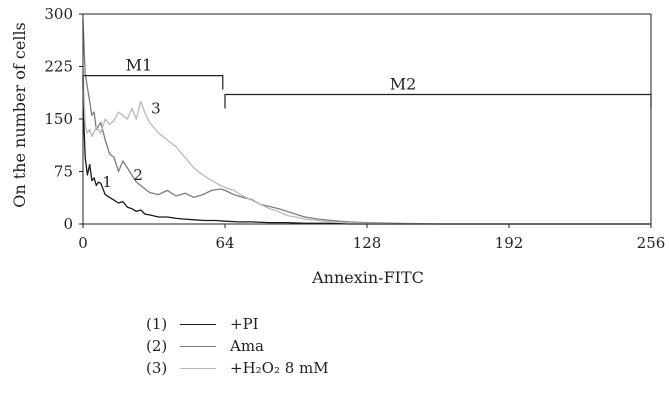 The image size is (669, 393). What do you see at coordinates (19, 115) in the screenshot?
I see `y-axis-title: On the number of cells` at bounding box center [19, 115].